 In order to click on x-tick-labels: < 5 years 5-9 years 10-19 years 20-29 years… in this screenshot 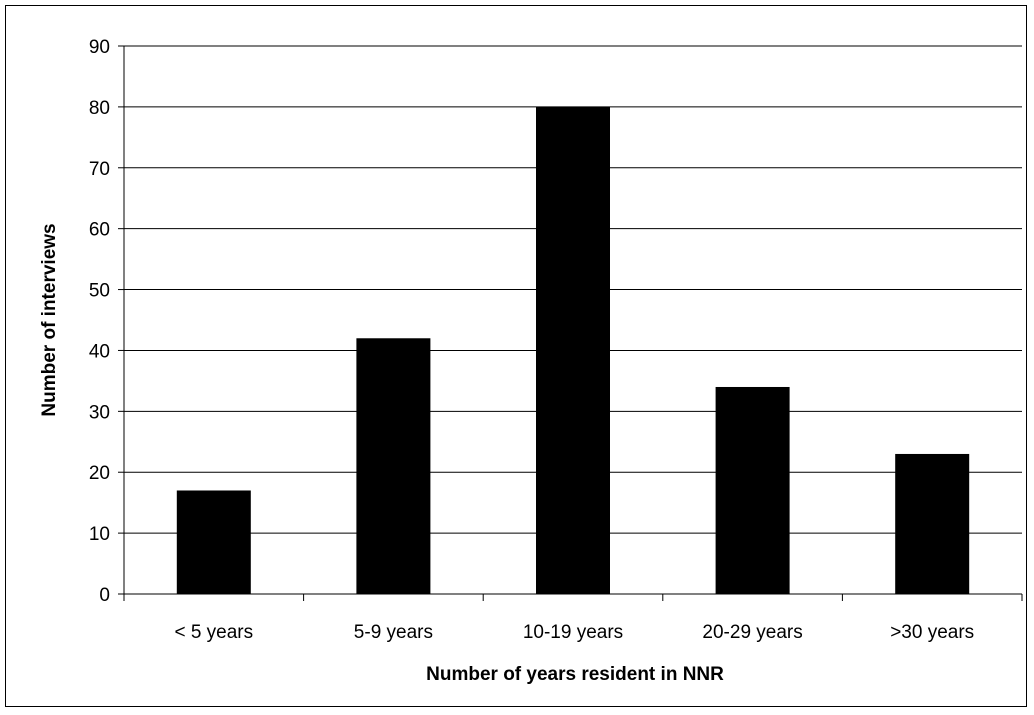, I will do `click(574, 632)`.